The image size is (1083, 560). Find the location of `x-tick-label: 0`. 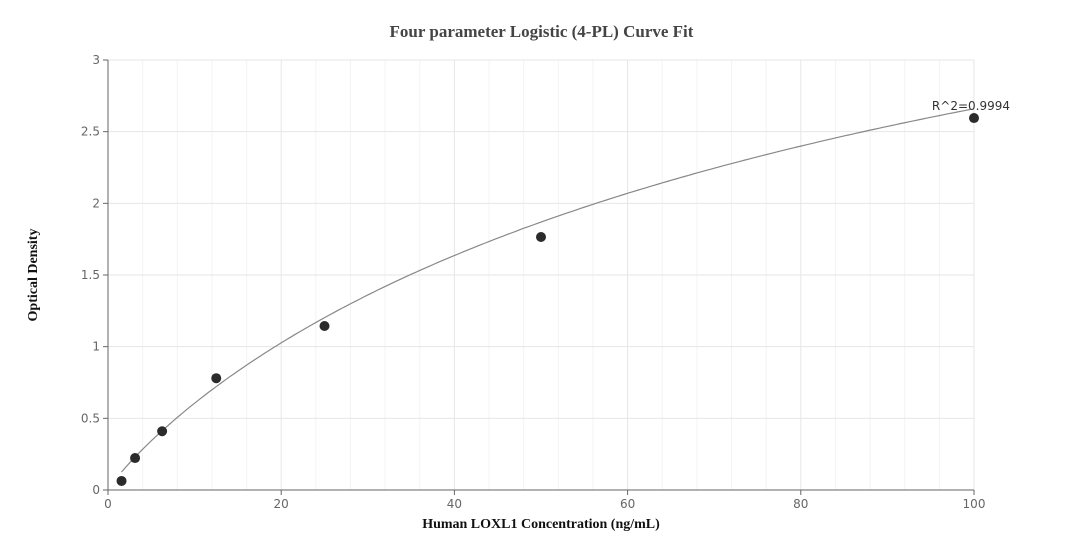

x-tick-label: 0 is located at coordinates (108, 504).